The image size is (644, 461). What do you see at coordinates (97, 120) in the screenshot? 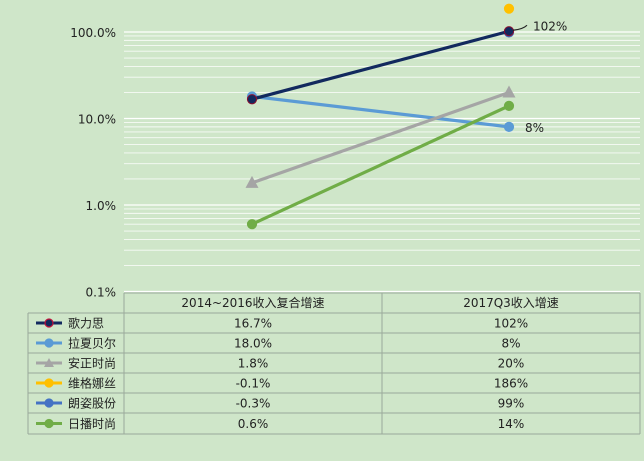
I see `y-tick-label: 10.0%` at bounding box center [97, 120].